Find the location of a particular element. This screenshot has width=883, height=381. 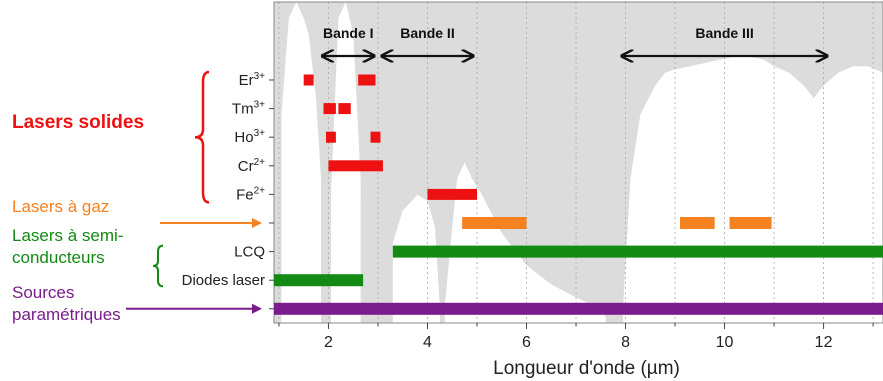

brace-solid is located at coordinates (202, 137).